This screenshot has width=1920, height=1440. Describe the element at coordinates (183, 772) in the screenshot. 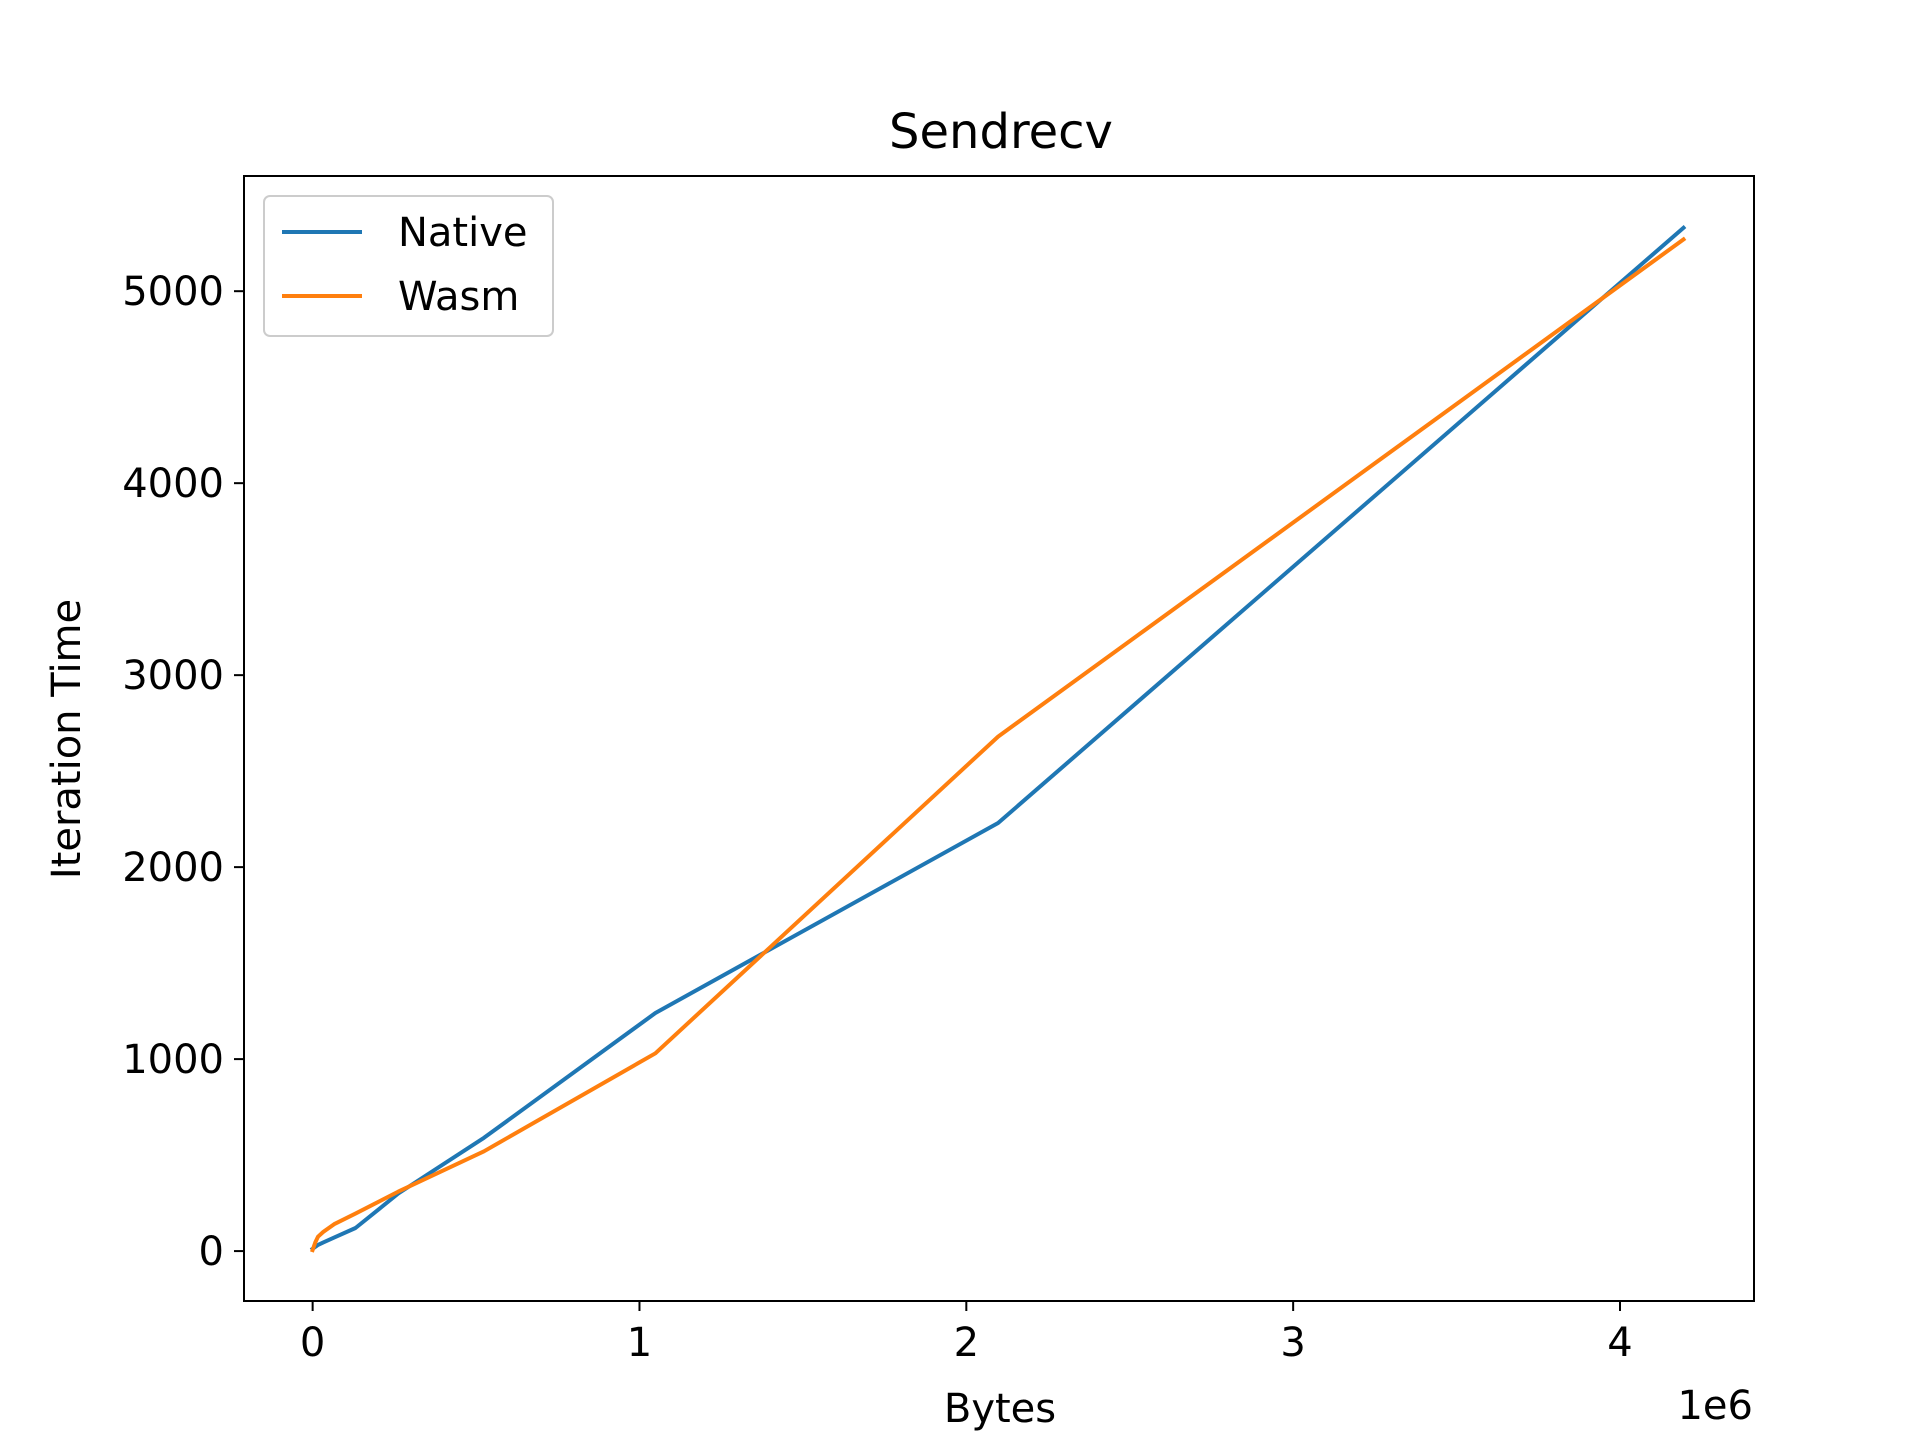

I see `y-axis-ticks: 0 1000 2000 3000 4000 5000` at that location.